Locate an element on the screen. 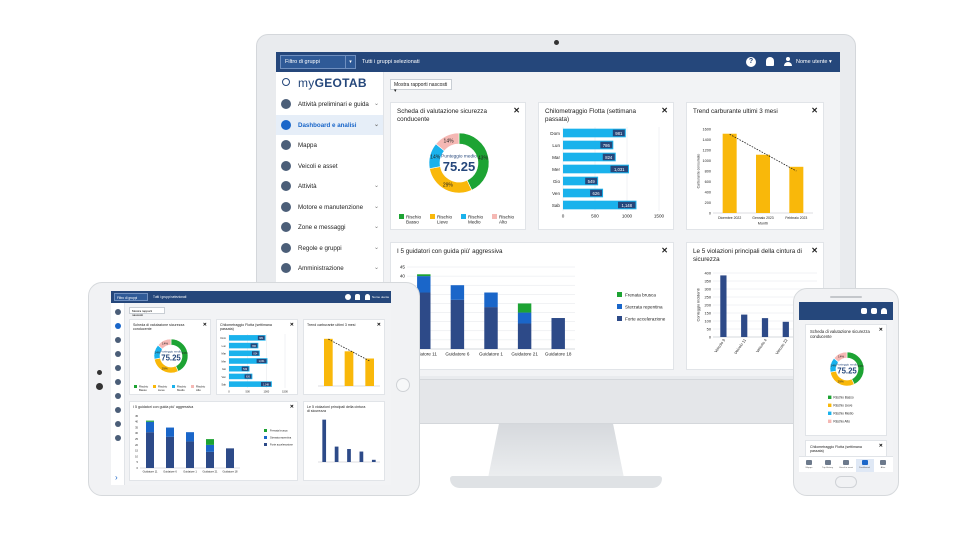 The image size is (960, 540). x-tick-label: 1500 is located at coordinates (659, 216).